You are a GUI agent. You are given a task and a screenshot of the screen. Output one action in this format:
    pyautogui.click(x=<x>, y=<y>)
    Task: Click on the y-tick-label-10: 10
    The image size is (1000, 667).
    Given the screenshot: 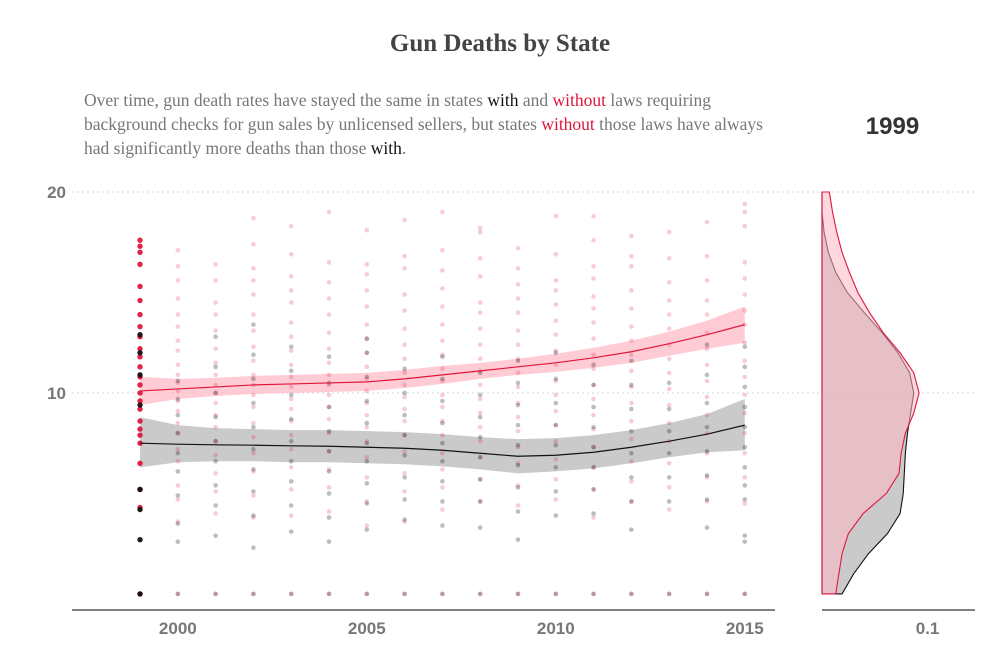 What is the action you would take?
    pyautogui.click(x=56, y=393)
    